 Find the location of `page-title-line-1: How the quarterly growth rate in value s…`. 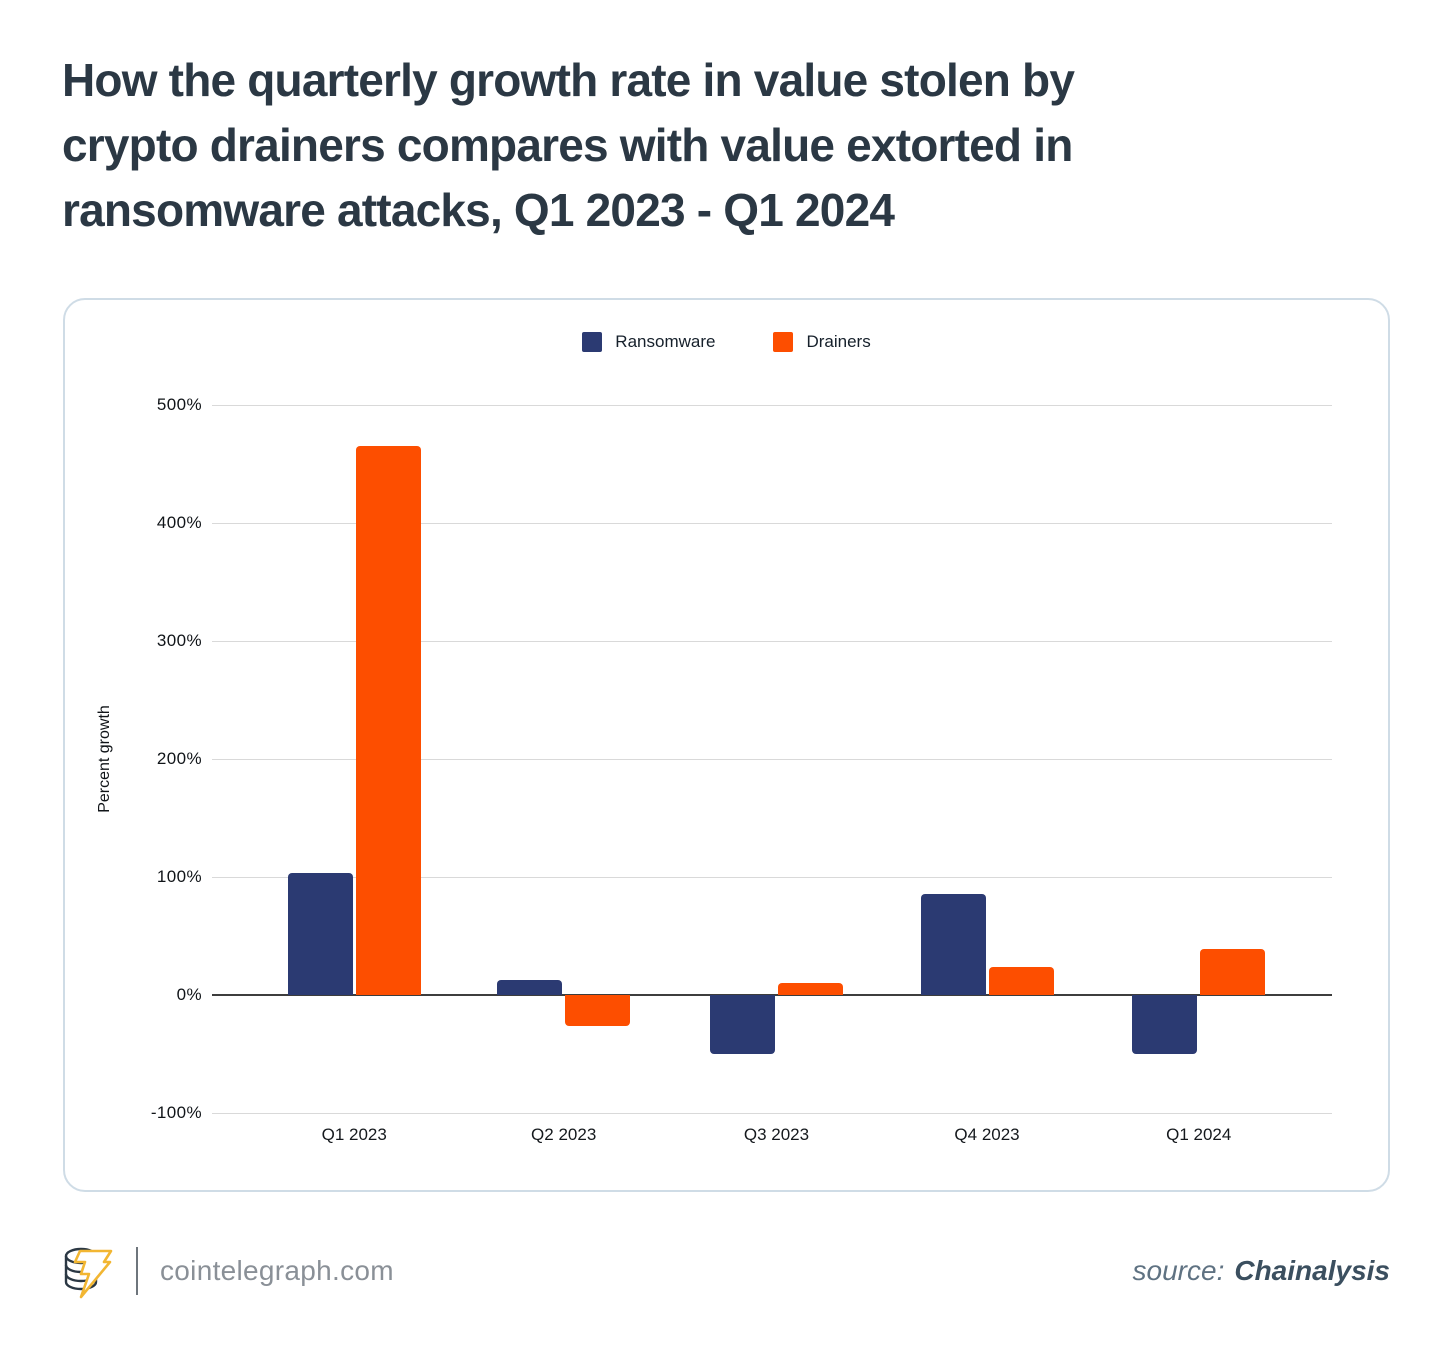

page-title-line-1: How the quarterly growth rate in value s… is located at coordinates (568, 80).